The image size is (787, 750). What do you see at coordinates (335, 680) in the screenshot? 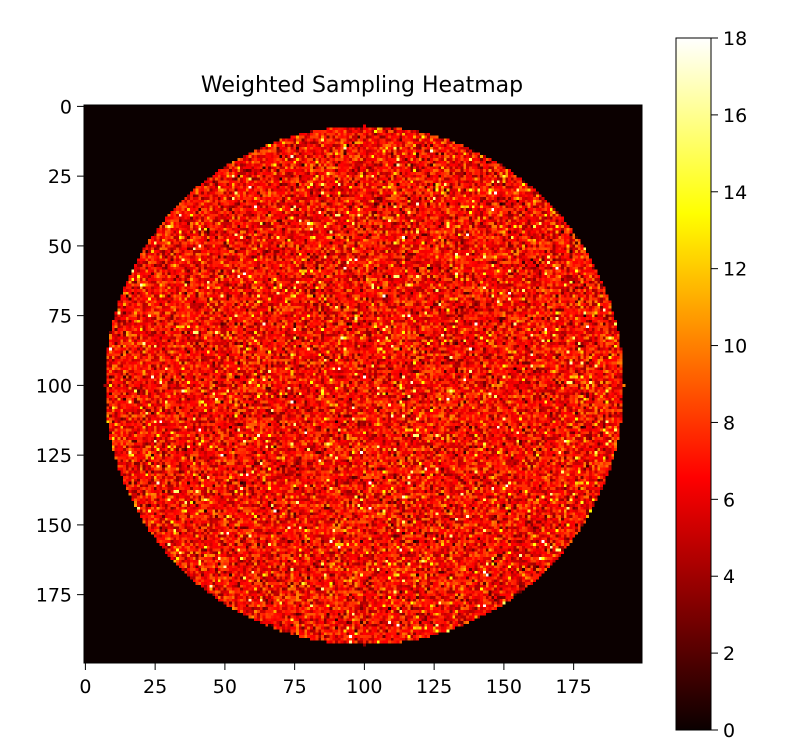
I see `x-axis-ticks: 0 25 50 75 100 125 150 175` at bounding box center [335, 680].